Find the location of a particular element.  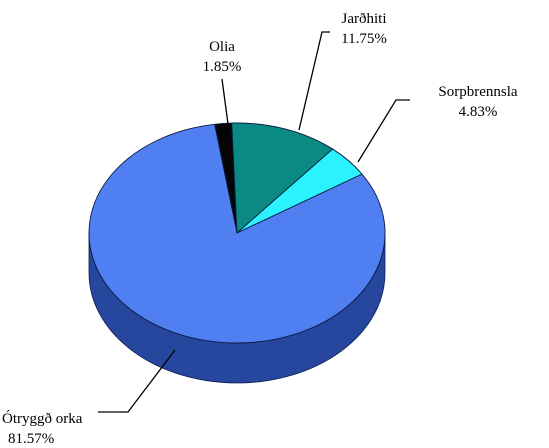

pie-slice-jar-hiti is located at coordinates (282, 178).